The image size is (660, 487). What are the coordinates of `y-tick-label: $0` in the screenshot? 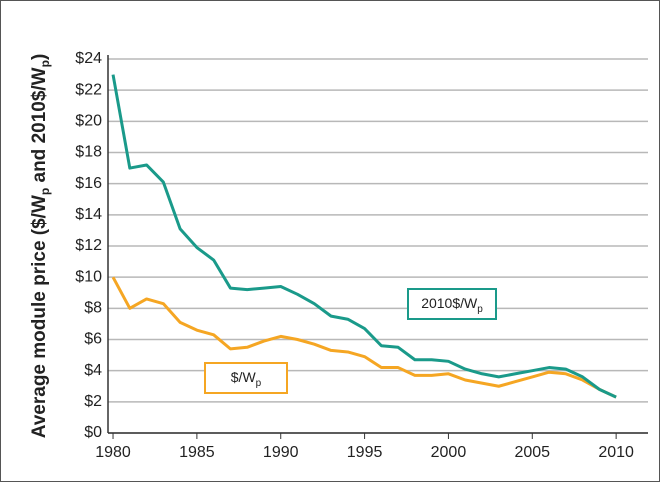 It's located at (93, 432).